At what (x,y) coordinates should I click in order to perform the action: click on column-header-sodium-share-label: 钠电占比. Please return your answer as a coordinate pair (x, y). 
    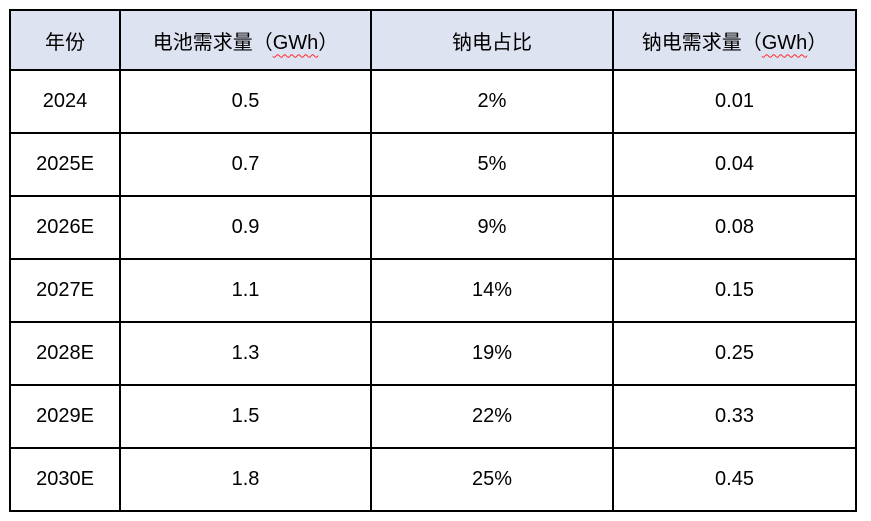
    Looking at the image, I should click on (492, 42).